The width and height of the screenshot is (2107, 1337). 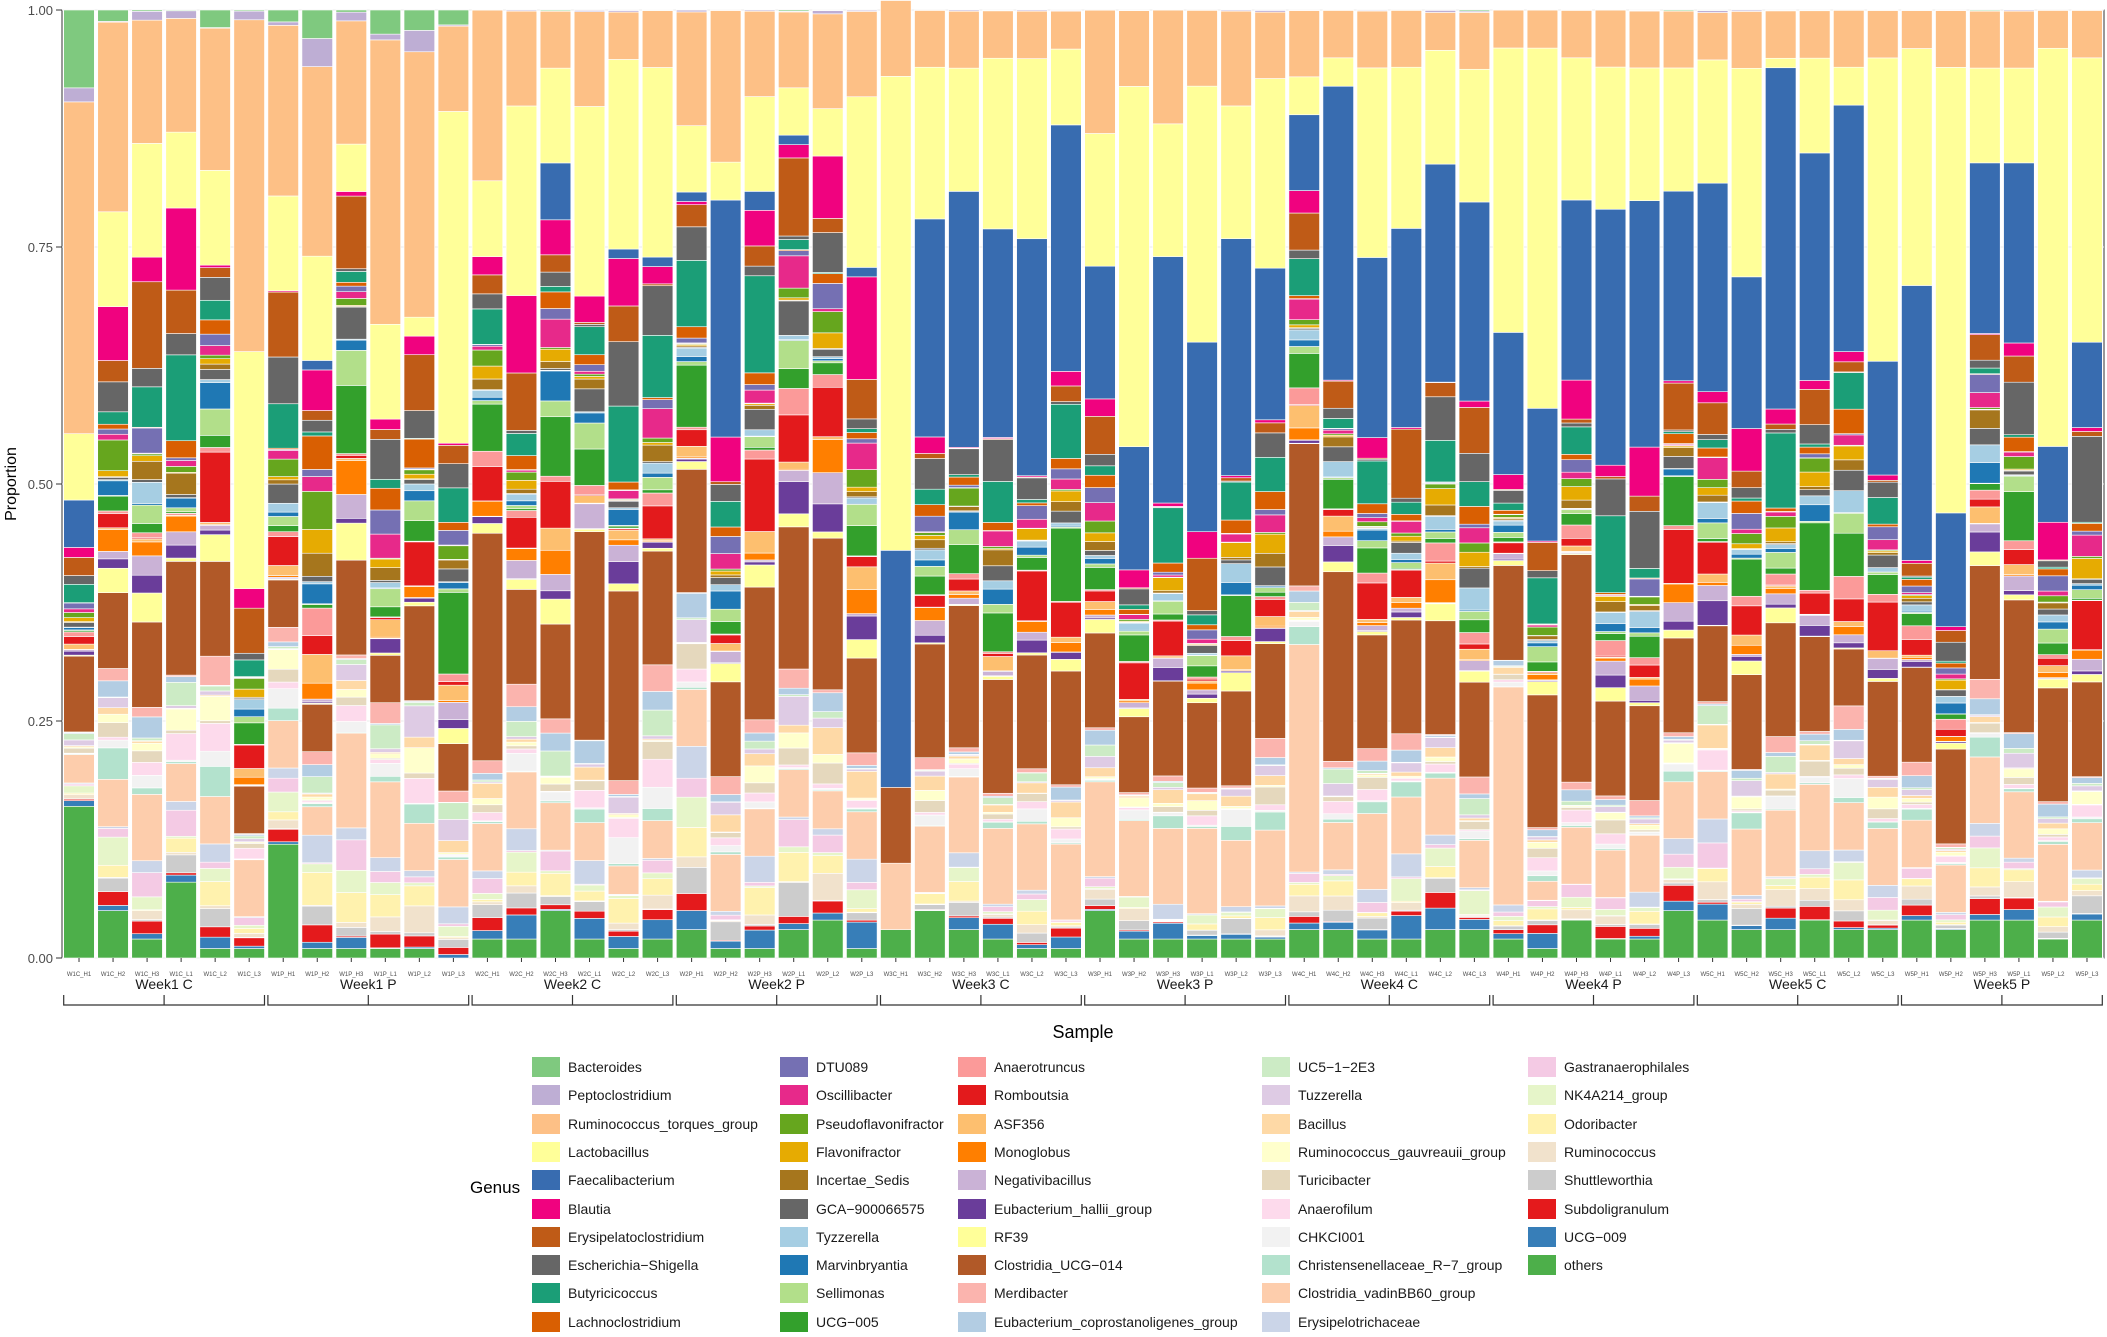 What do you see at coordinates (40, 484) in the screenshot?
I see `y-tick-label: 0.50` at bounding box center [40, 484].